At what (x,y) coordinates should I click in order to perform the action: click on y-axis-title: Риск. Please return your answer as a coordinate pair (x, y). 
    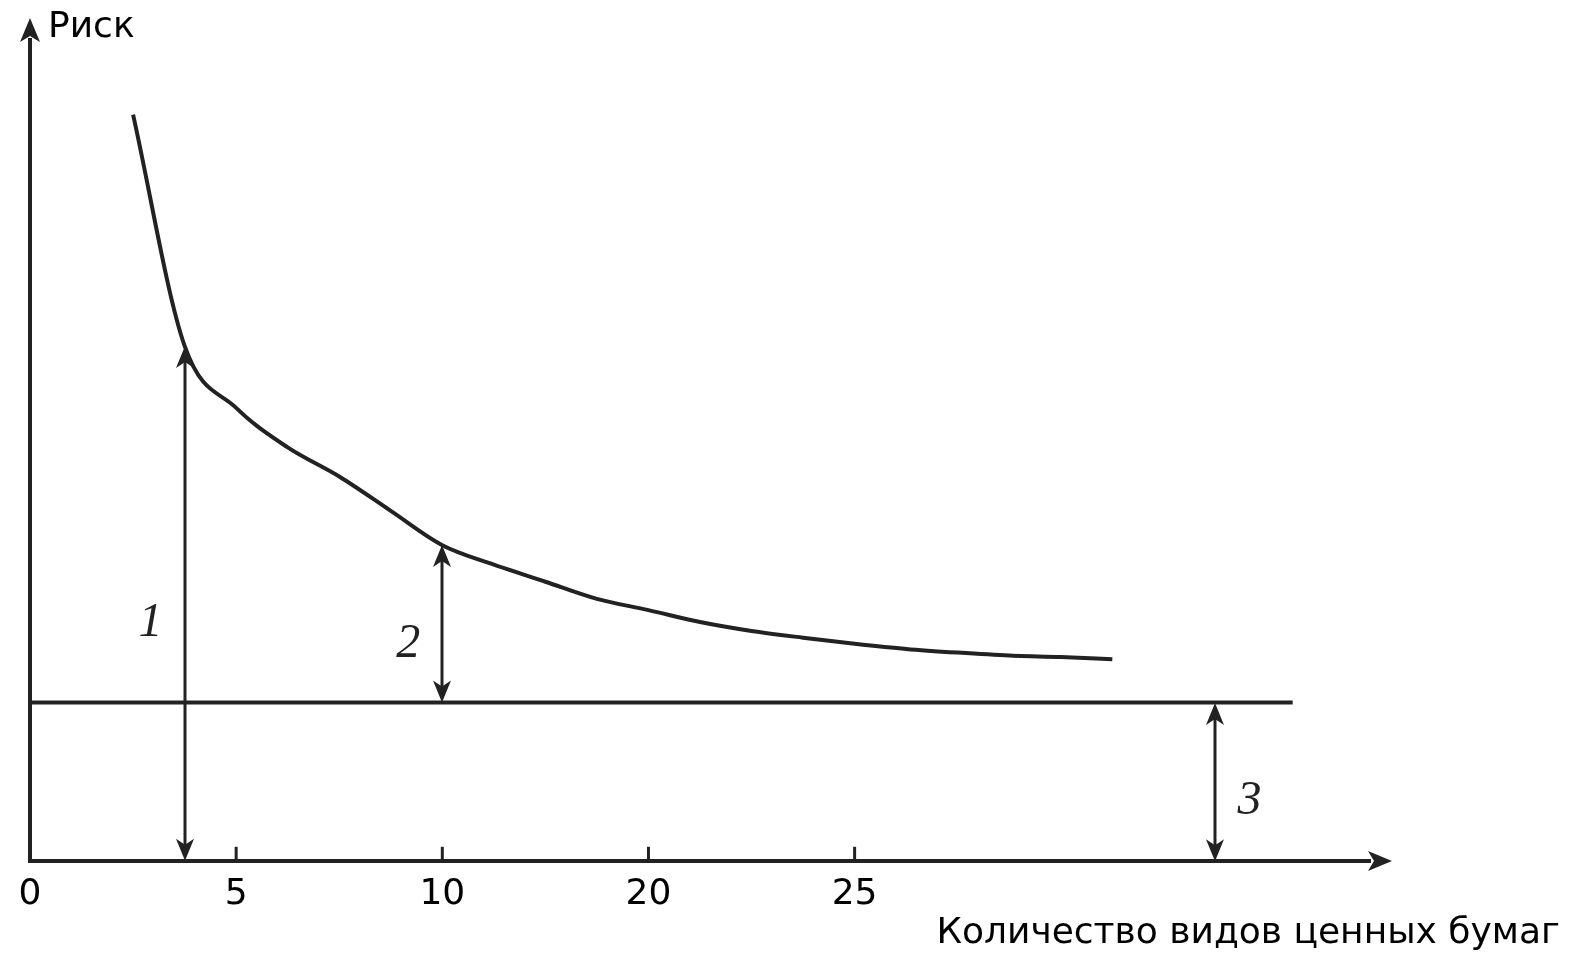
    Looking at the image, I should click on (91, 25).